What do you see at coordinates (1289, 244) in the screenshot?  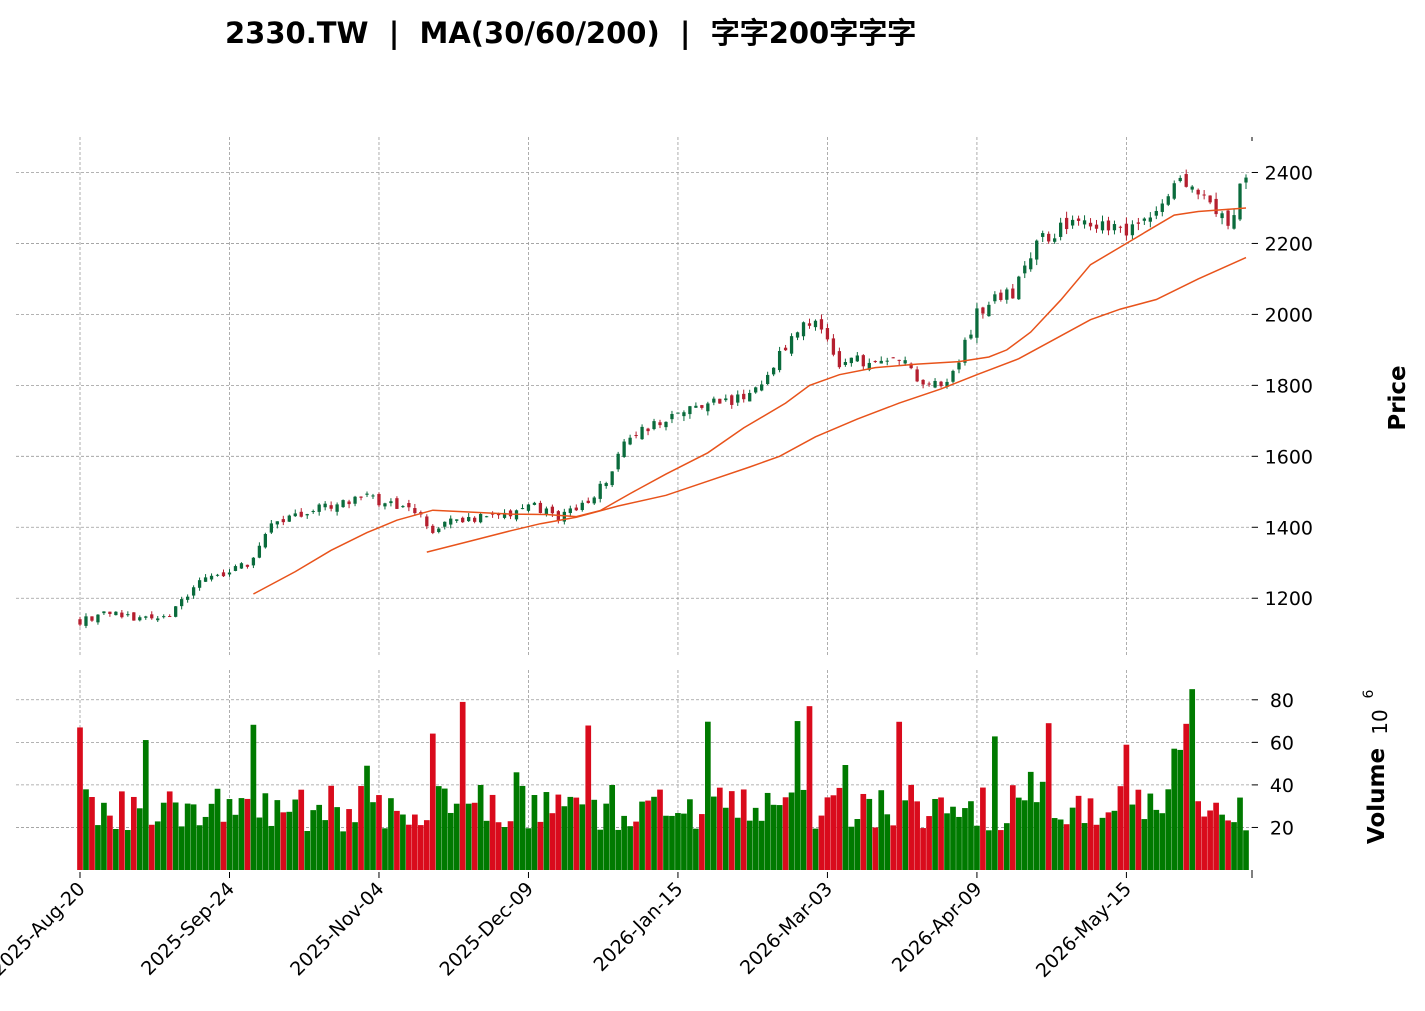 I see `price-tick-label: 2200` at bounding box center [1289, 244].